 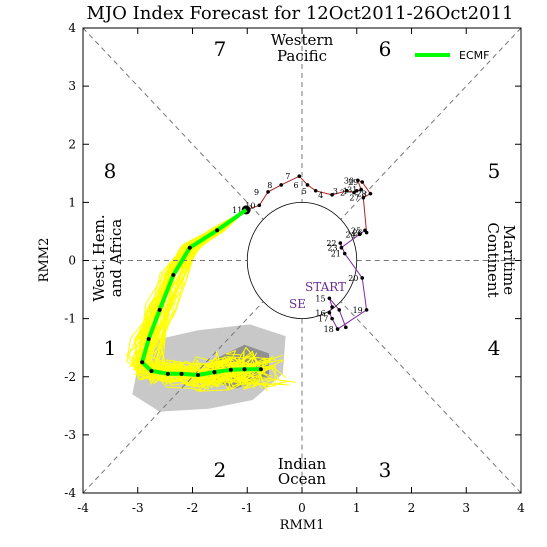 I want to click on observed-day-label: 5, so click(x=304, y=191).